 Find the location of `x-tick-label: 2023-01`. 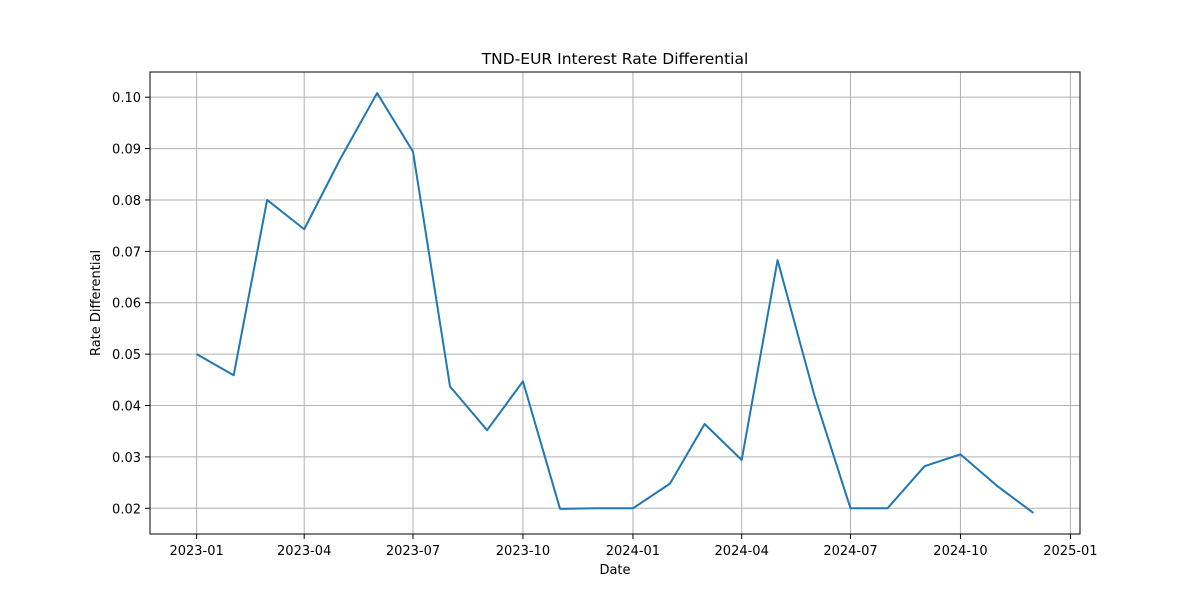

x-tick-label: 2023-01 is located at coordinates (196, 551).